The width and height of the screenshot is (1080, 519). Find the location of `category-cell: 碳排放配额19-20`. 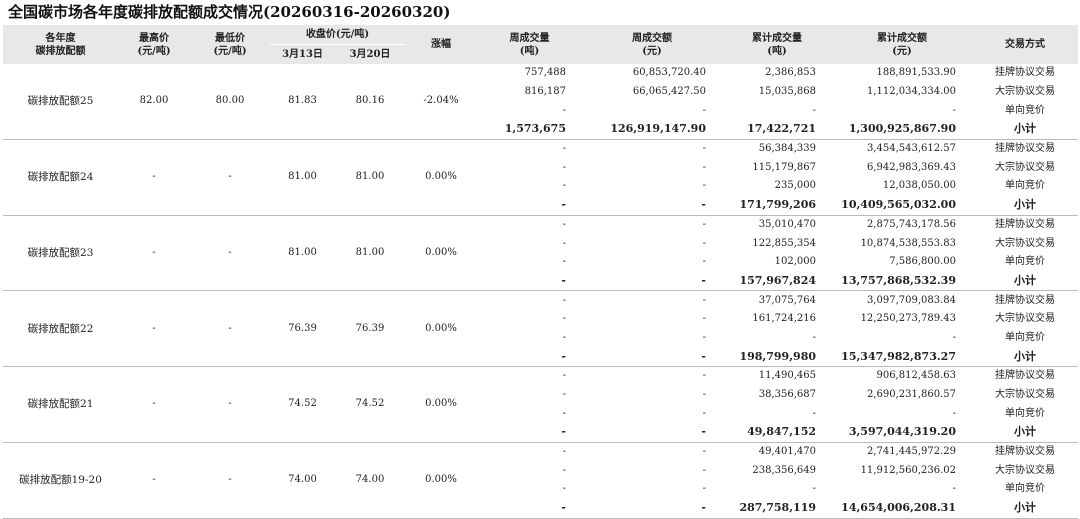

category-cell: 碳排放配额19-20 is located at coordinates (60, 480).